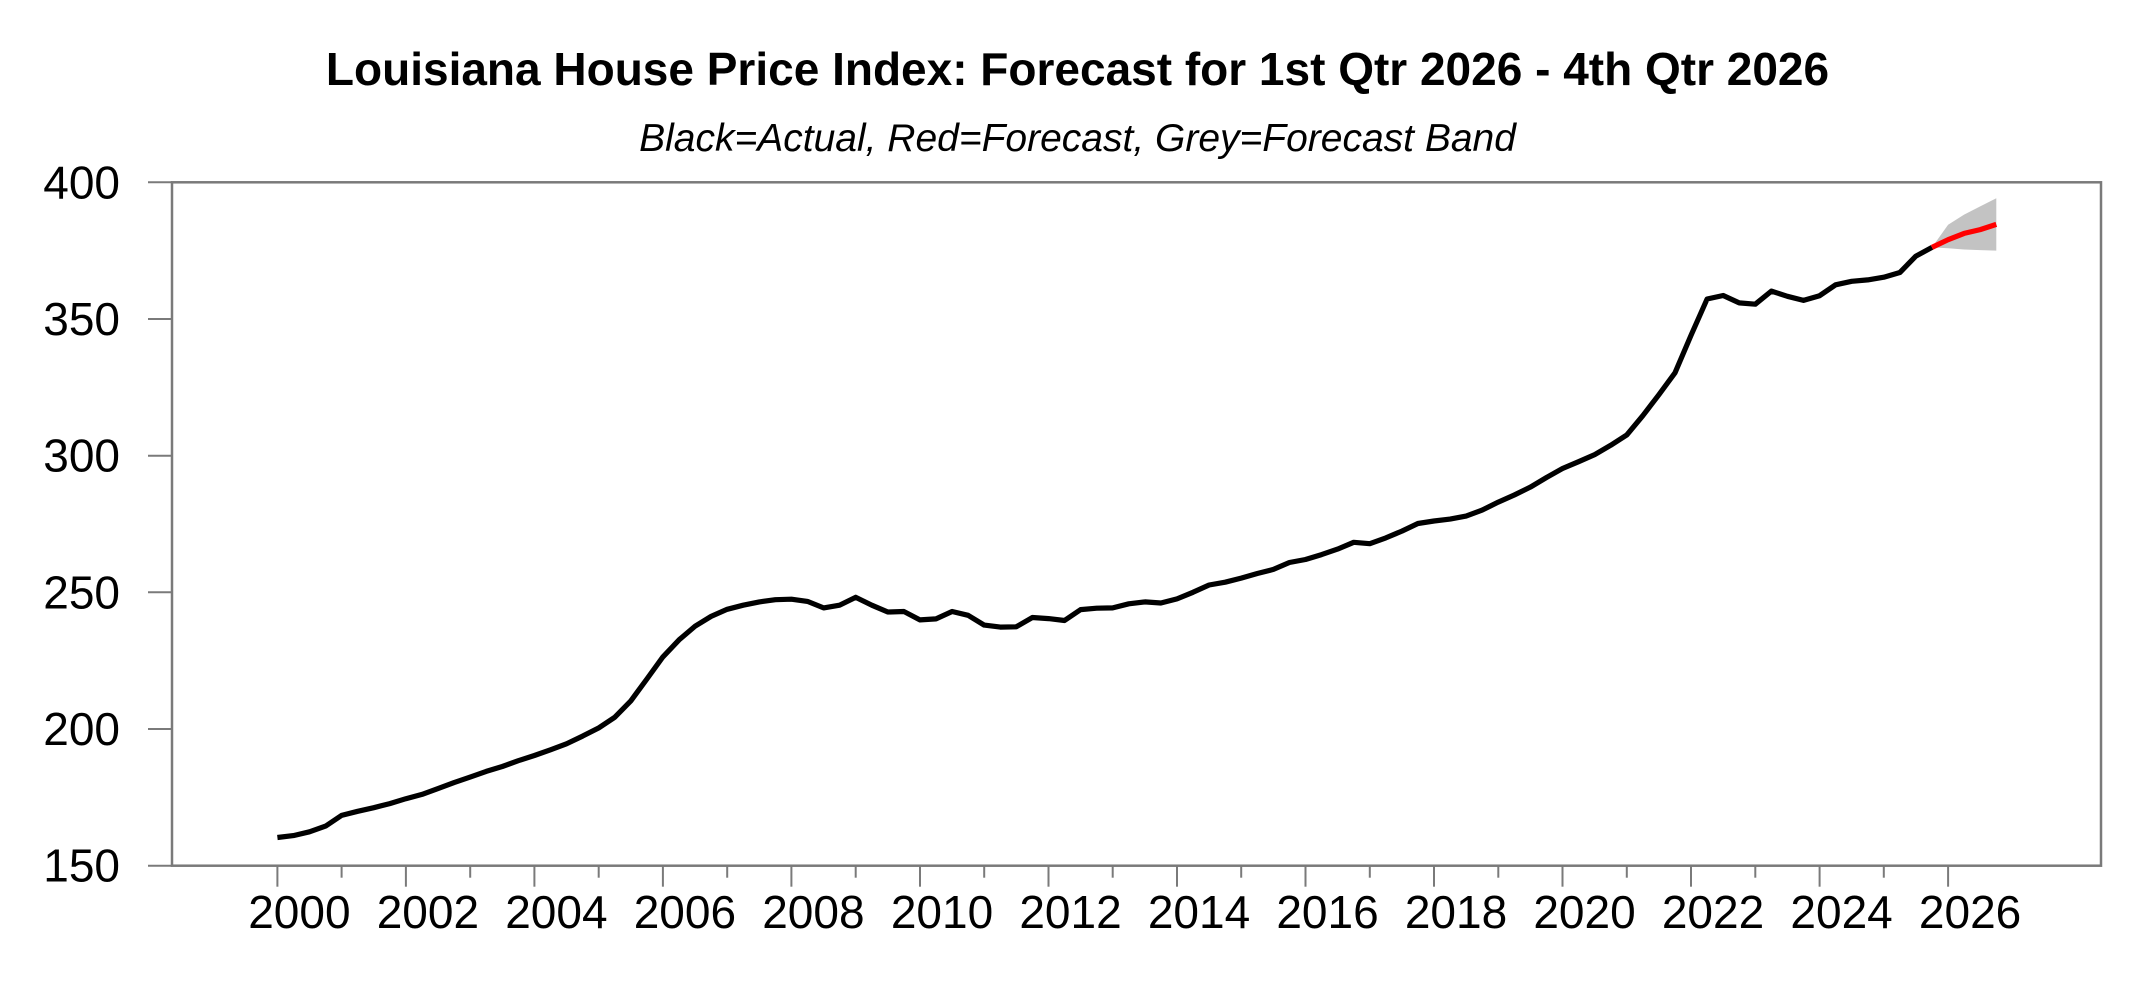  What do you see at coordinates (1456, 912) in the screenshot?
I see `x-tick-label: 2018` at bounding box center [1456, 912].